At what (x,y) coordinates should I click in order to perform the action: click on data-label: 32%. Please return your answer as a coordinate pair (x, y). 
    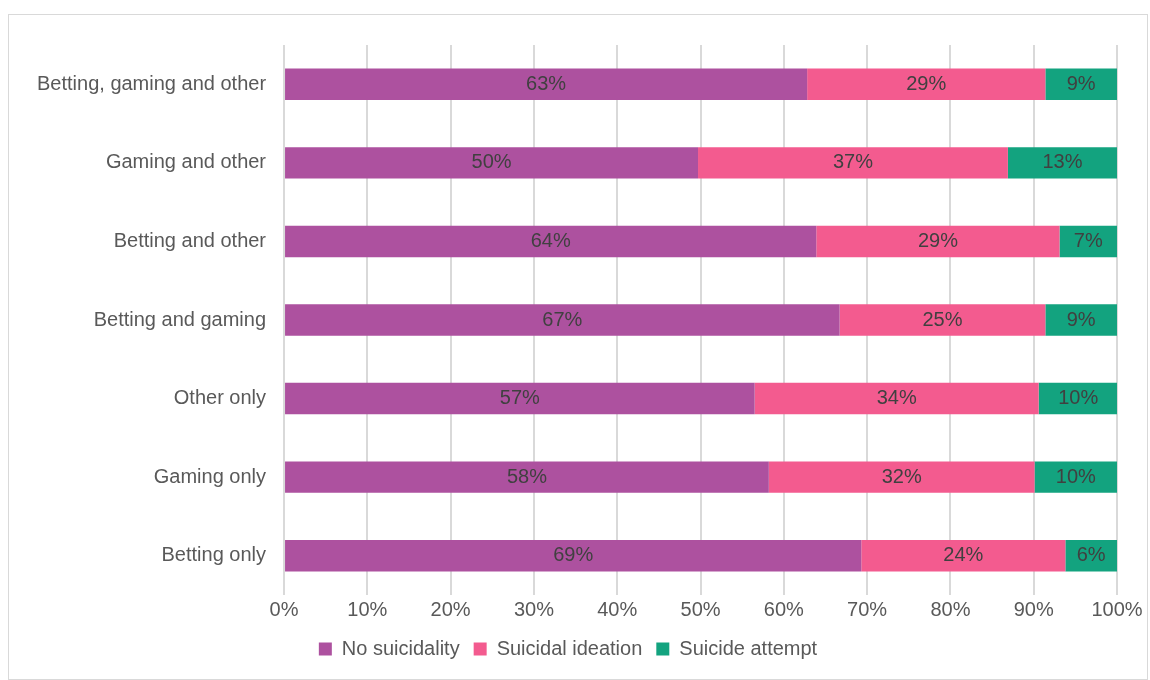
    Looking at the image, I should click on (901, 475).